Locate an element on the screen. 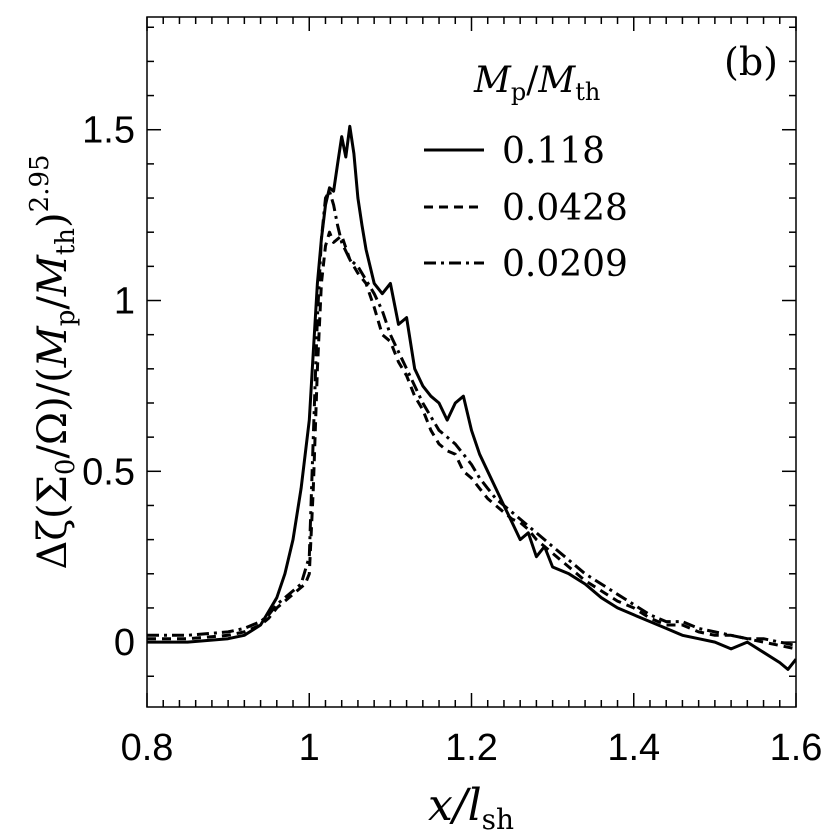 The image size is (830, 838). legend-title: Mp/Mth is located at coordinates (536, 83).